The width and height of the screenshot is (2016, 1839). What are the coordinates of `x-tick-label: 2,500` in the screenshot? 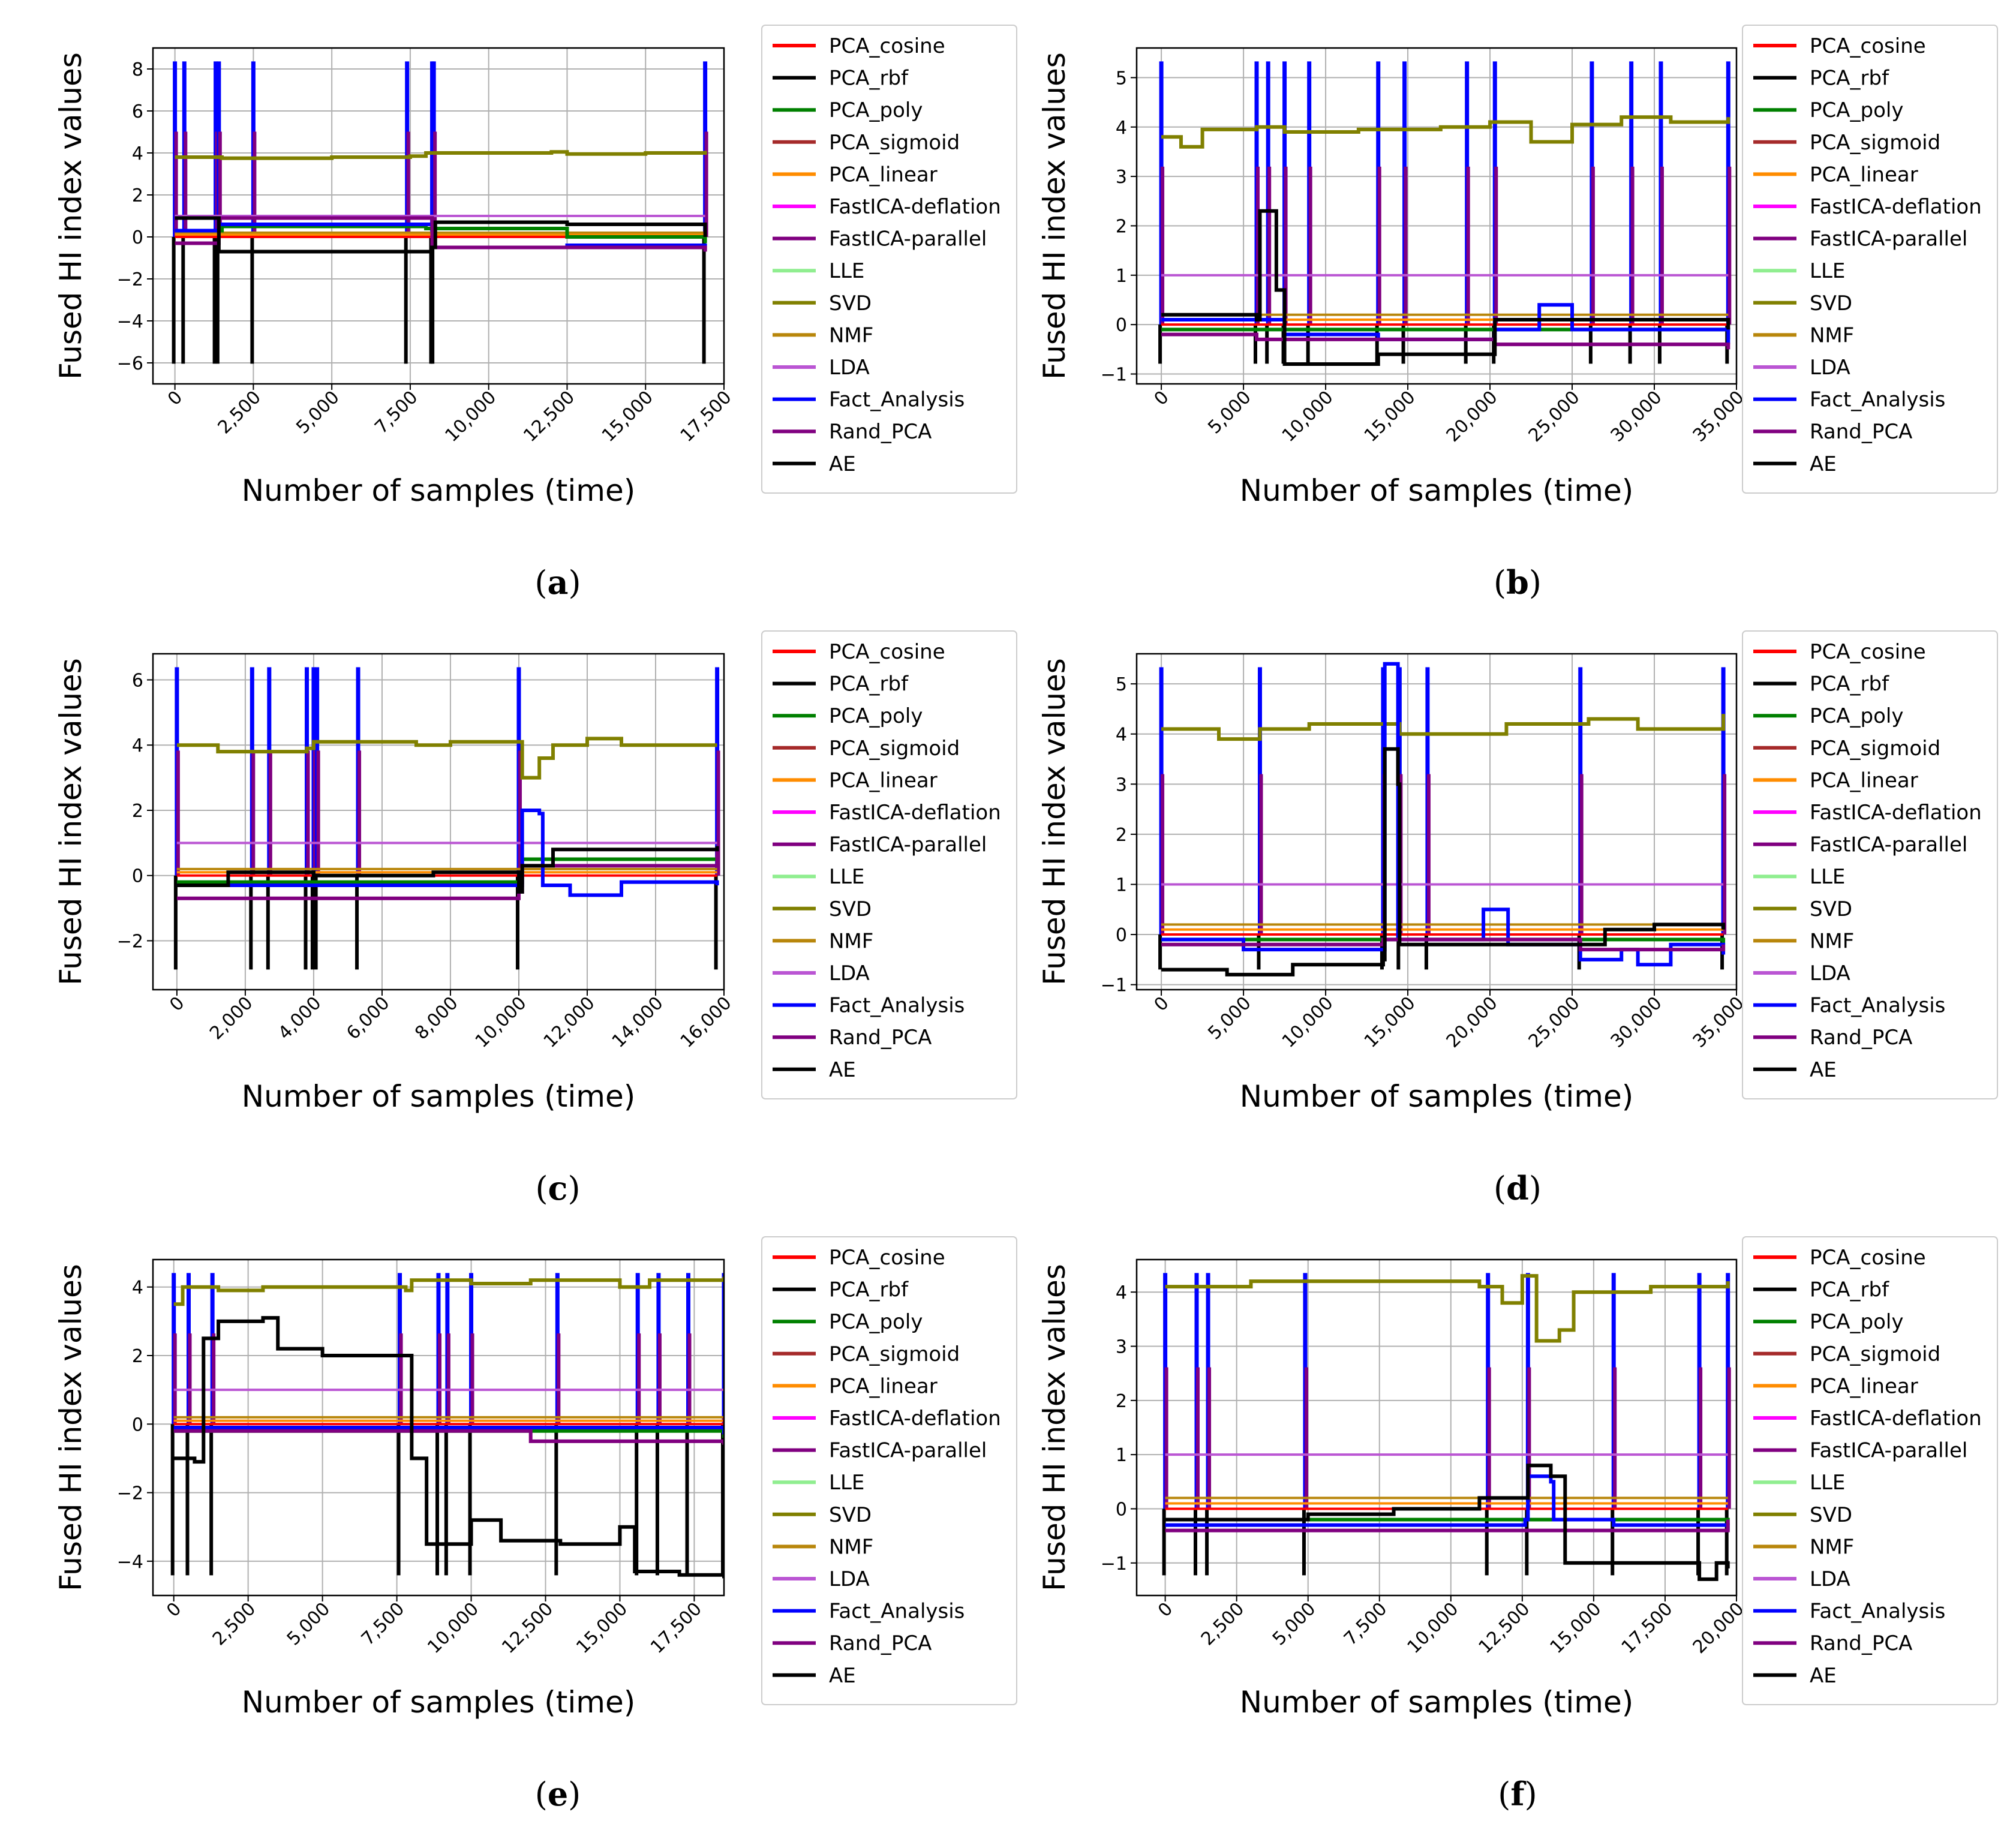 It's located at (1222, 1623).